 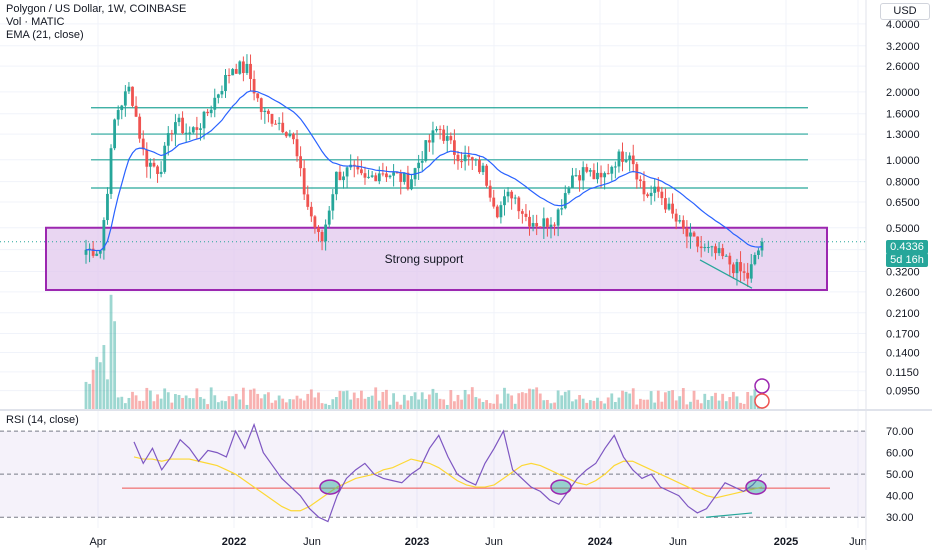 I want to click on ema-legend: EMA (21, close), so click(x=45, y=35).